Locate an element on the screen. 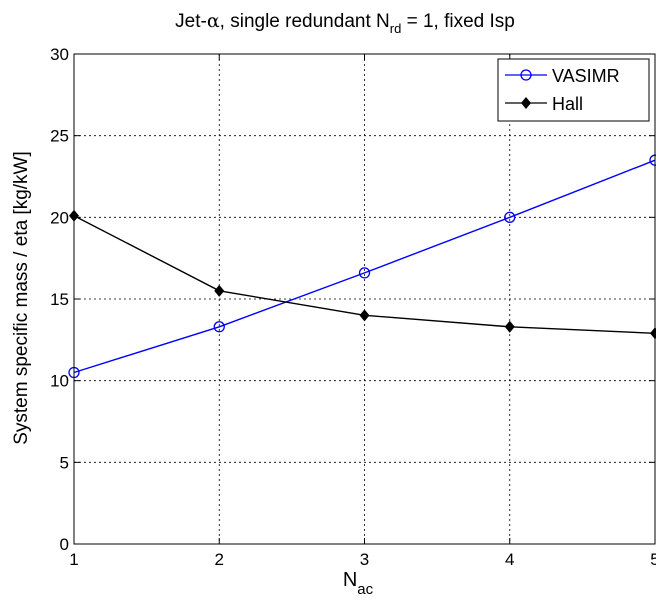  x-tick-label: 5 is located at coordinates (653, 559).